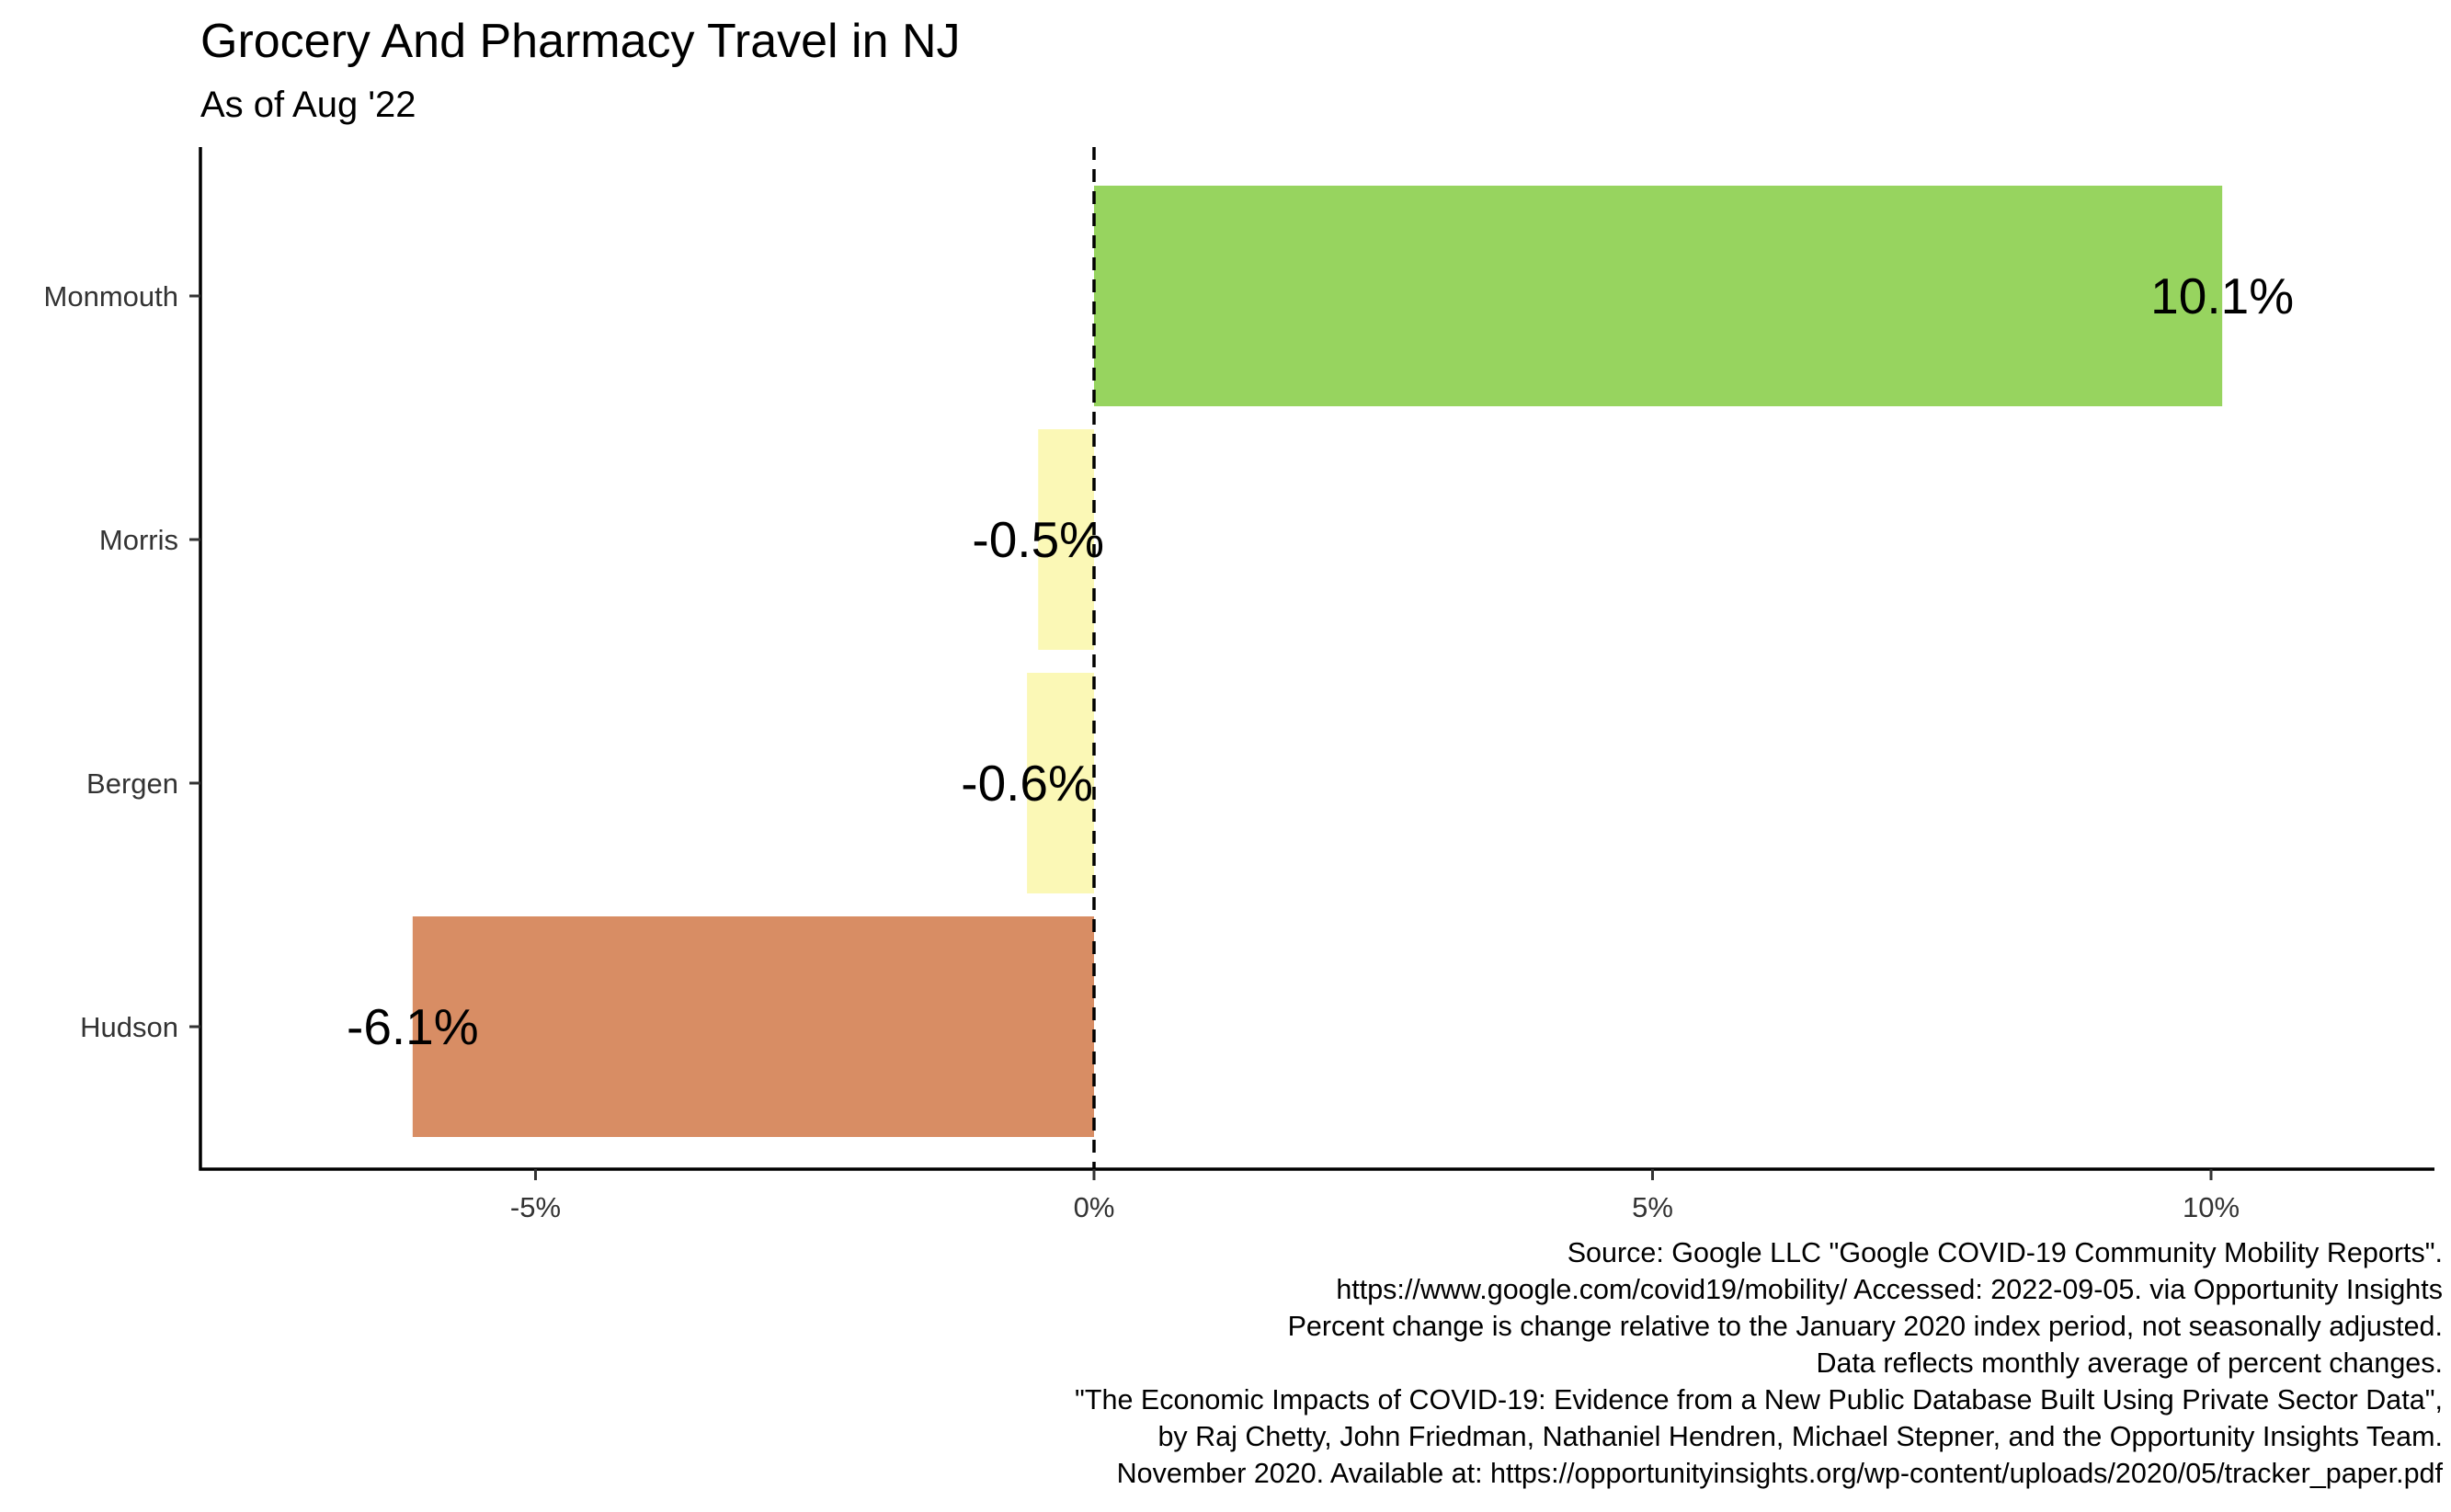 This screenshot has height=1512, width=2451. Describe the element at coordinates (138, 540) in the screenshot. I see `y-tick-label-morris: Morris` at that location.